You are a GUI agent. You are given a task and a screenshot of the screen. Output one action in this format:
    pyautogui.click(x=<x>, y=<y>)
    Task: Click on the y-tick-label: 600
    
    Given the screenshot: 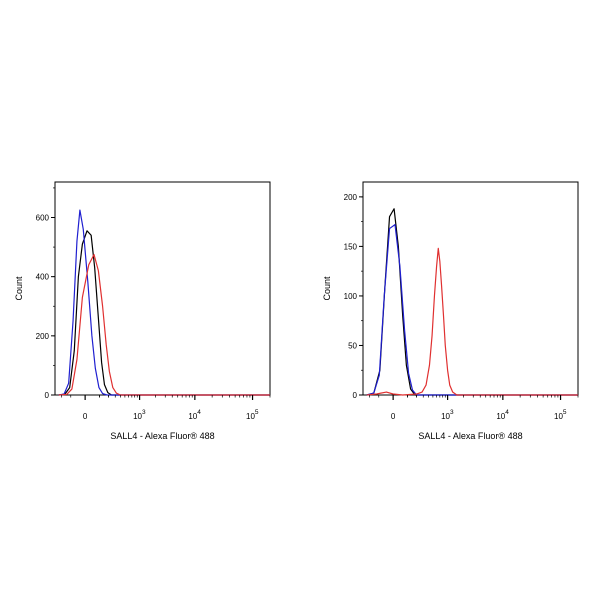 What is the action you would take?
    pyautogui.click(x=43, y=218)
    